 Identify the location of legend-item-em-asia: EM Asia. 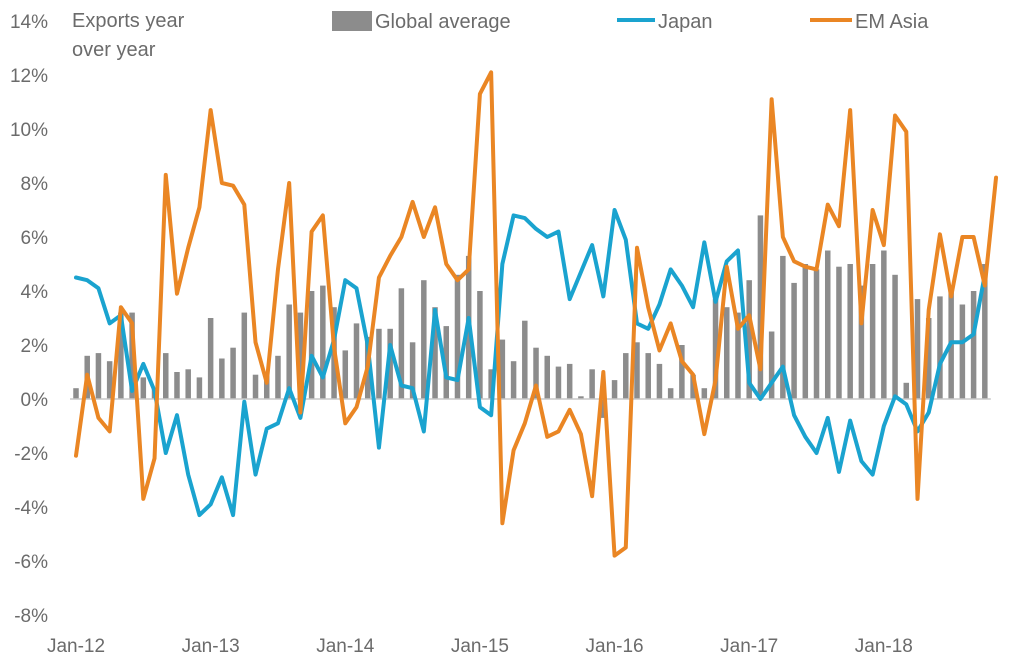
(869, 22).